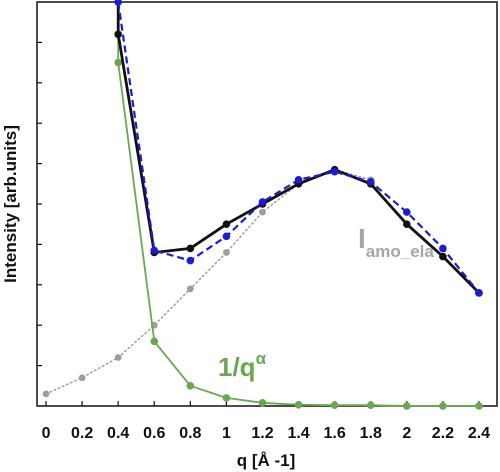 The height and width of the screenshot is (472, 500). I want to click on x-tick-label: 0.8, so click(190, 433).